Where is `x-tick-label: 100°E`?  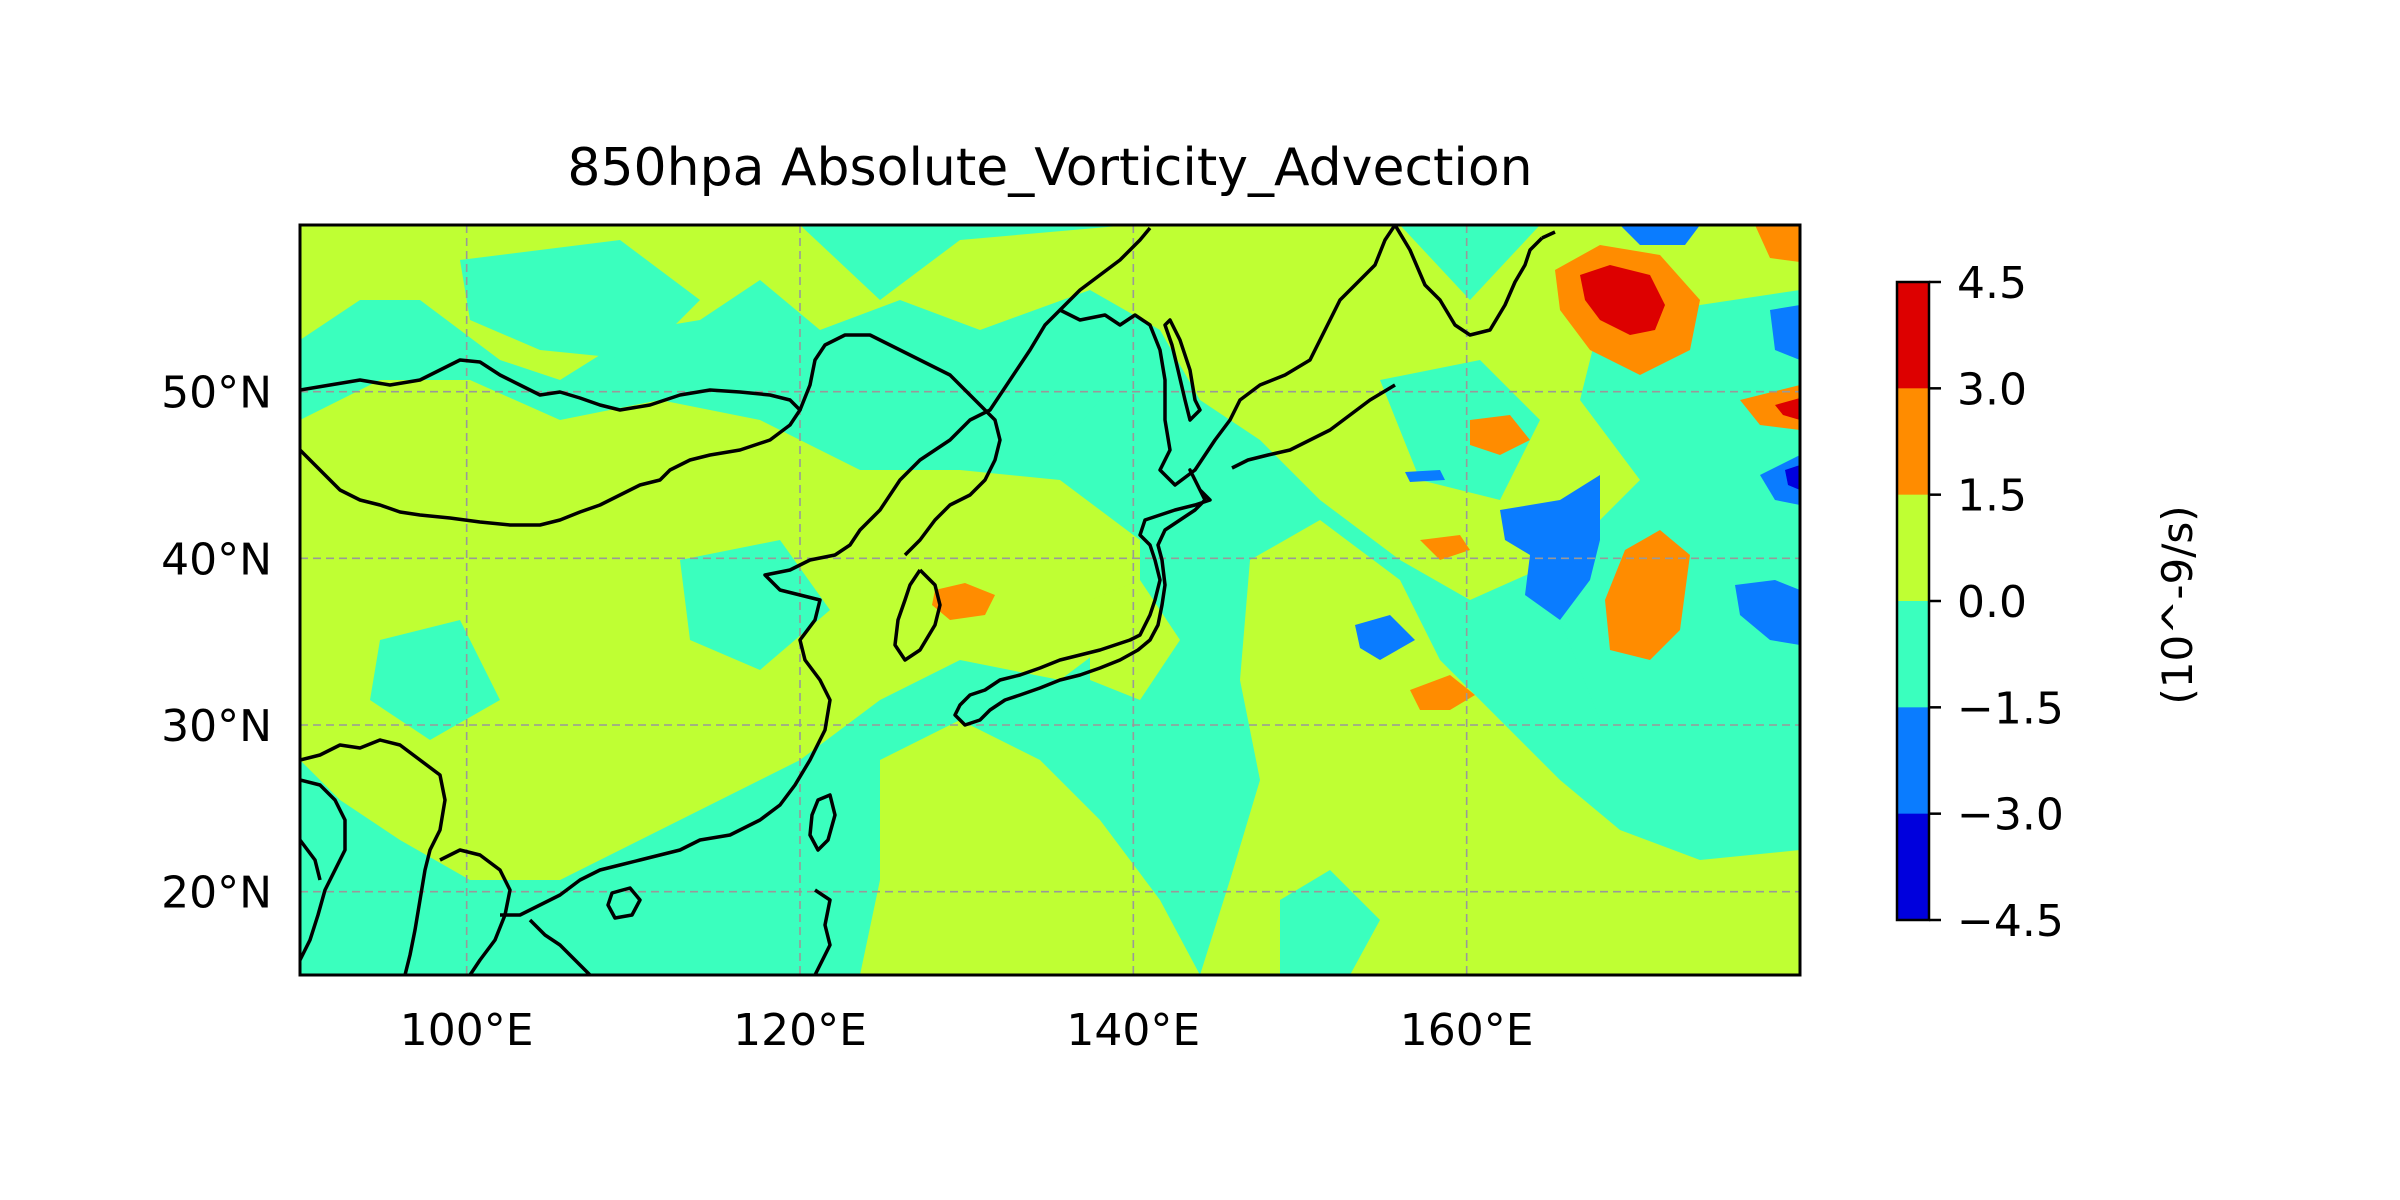 x-tick-label: 100°E is located at coordinates (467, 1030).